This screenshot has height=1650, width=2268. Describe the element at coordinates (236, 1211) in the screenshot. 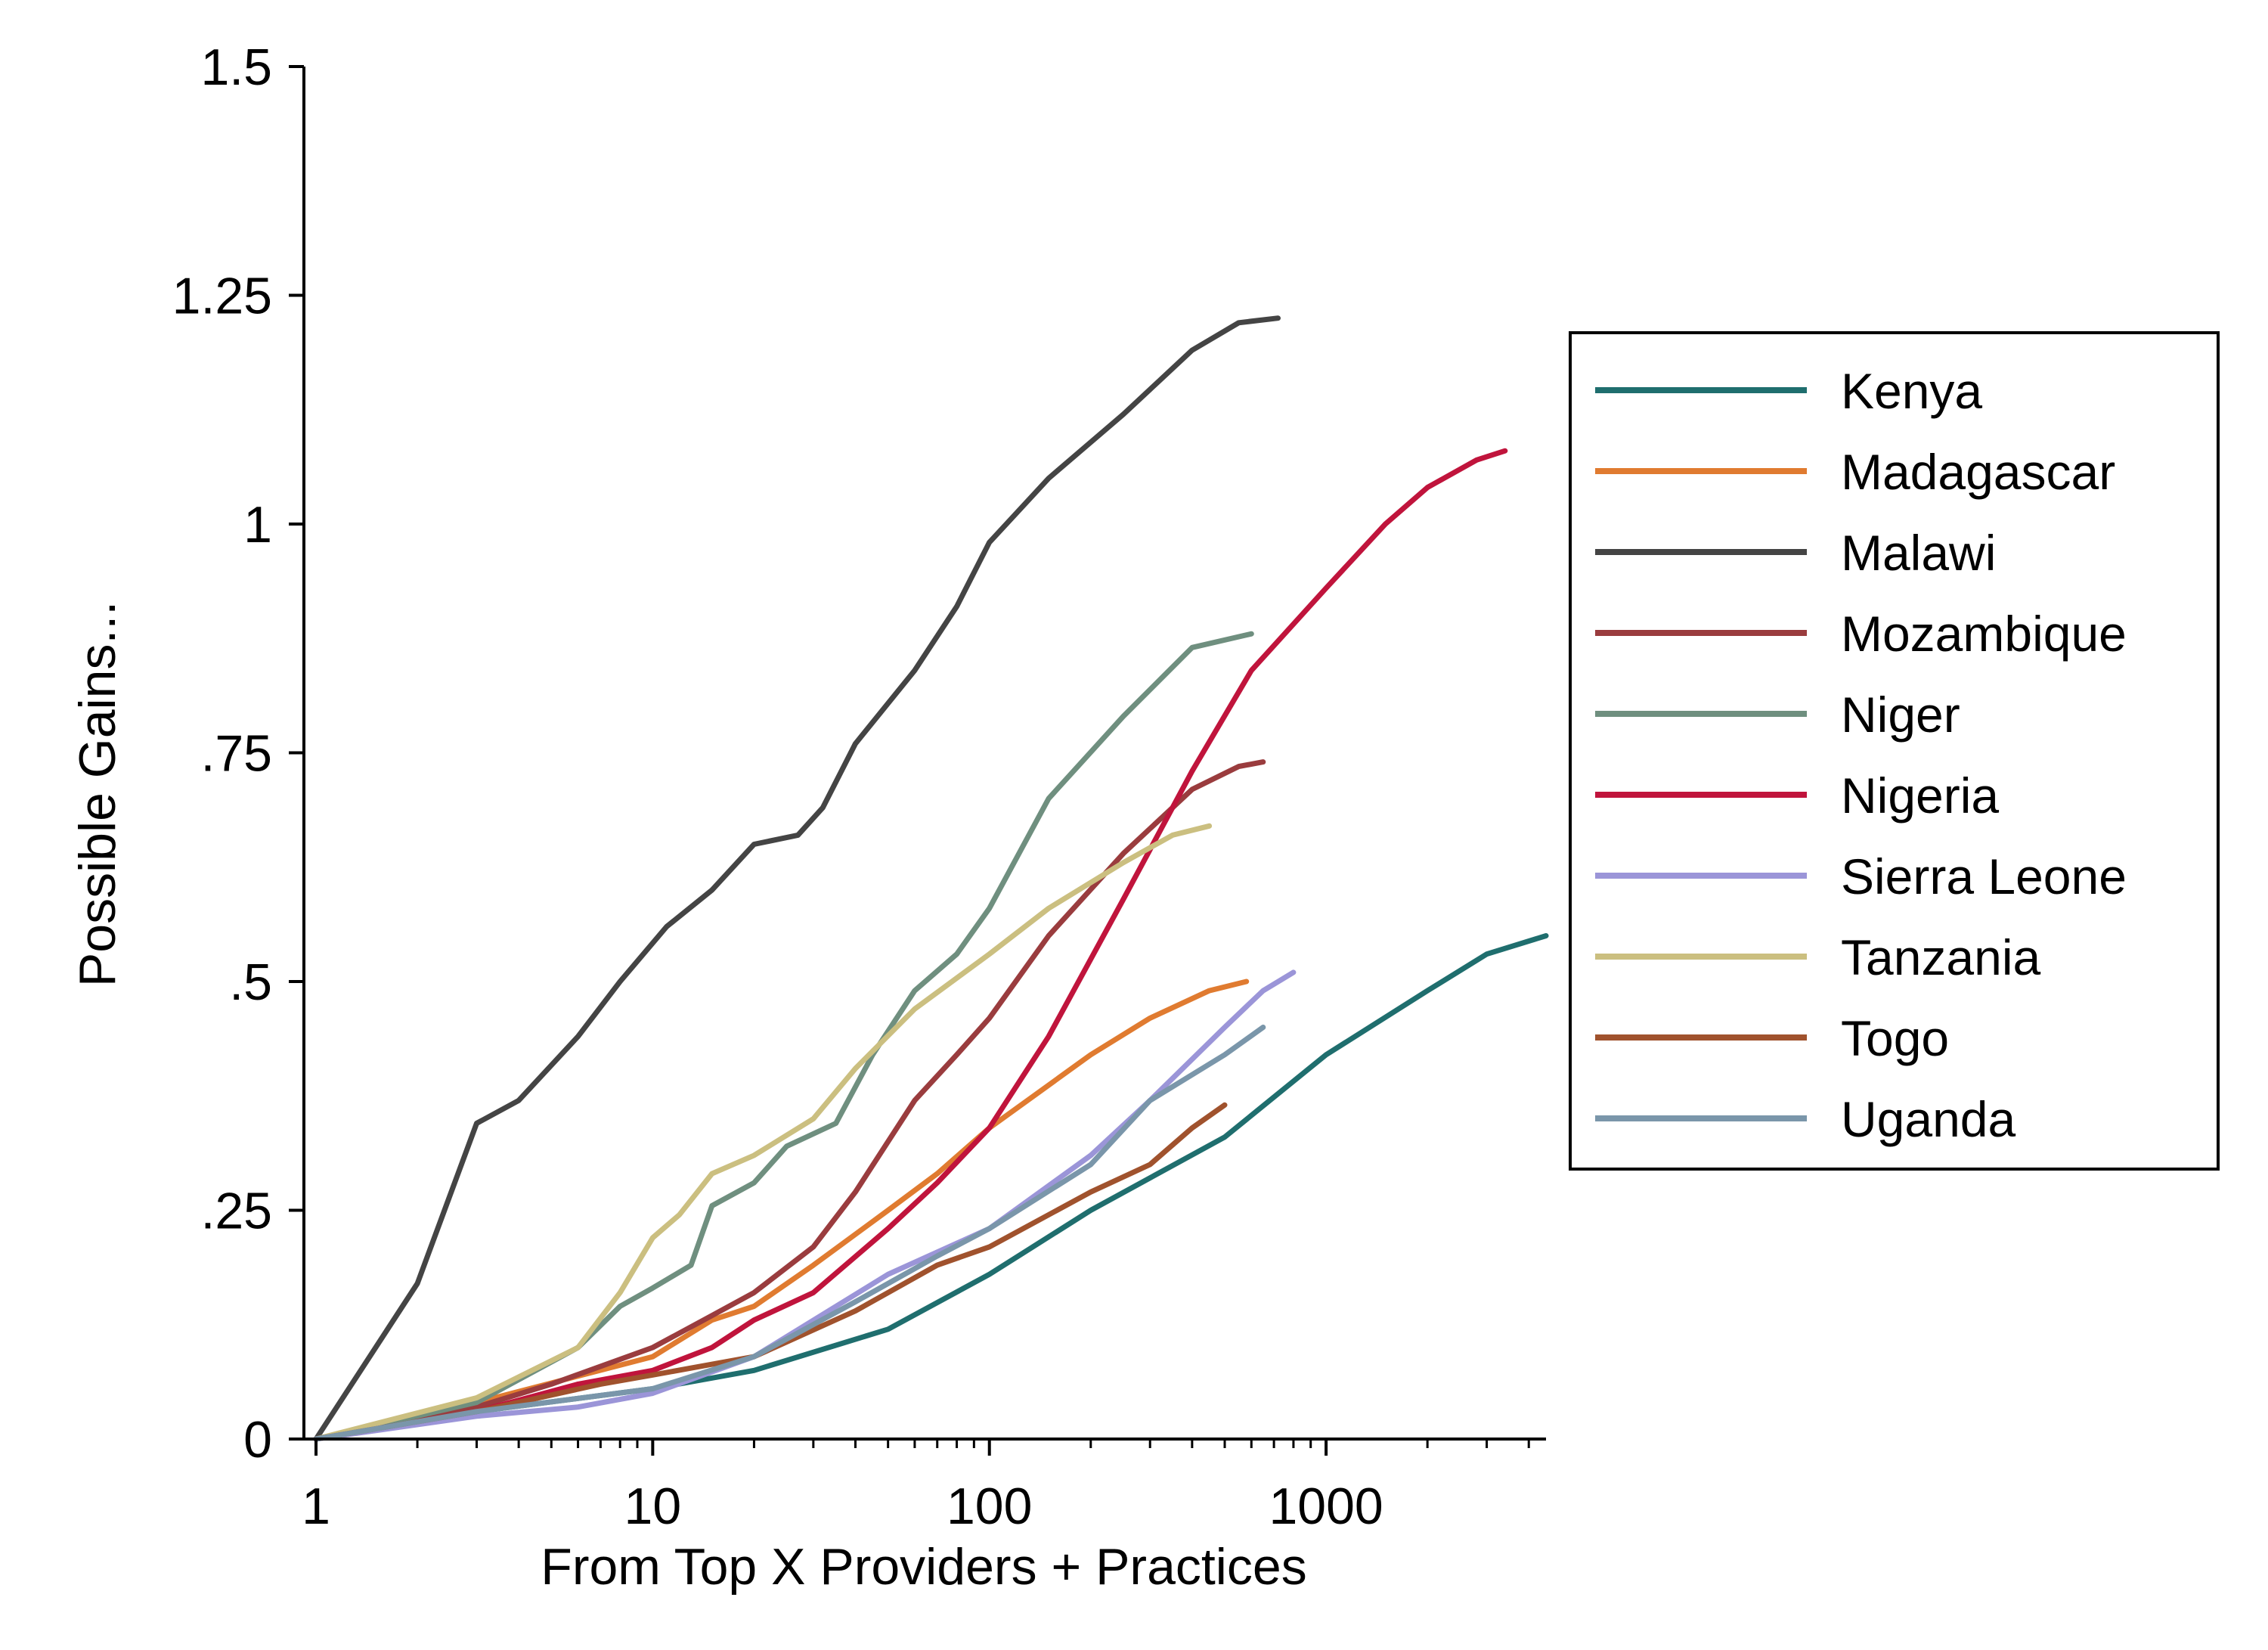

I see `y-tick-label: .25` at that location.